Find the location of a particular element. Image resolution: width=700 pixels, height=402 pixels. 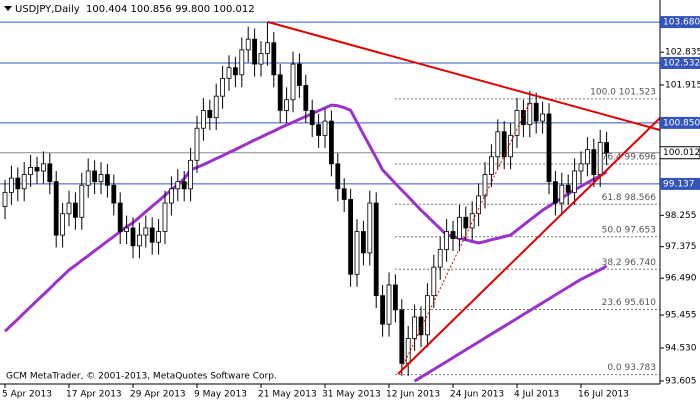

x-tick-label: 29 Apr 2013 is located at coordinates (158, 395).